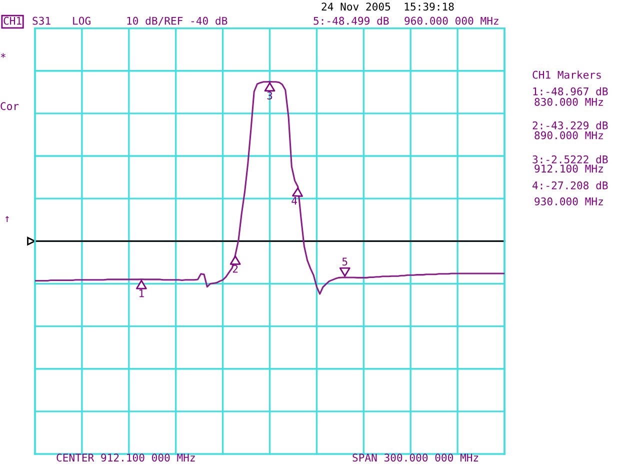  I want to click on text: CENTER 912.100 000 MHz, so click(125, 458).